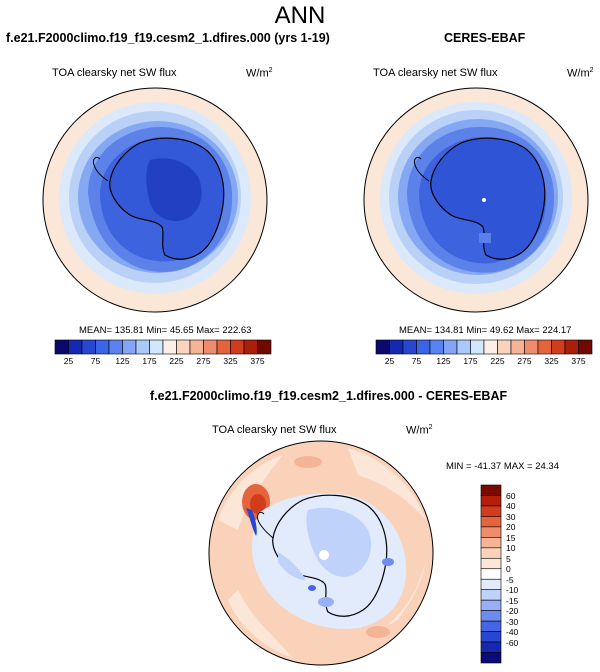 The height and width of the screenshot is (672, 600). I want to click on page-title: ANN, so click(300, 15).